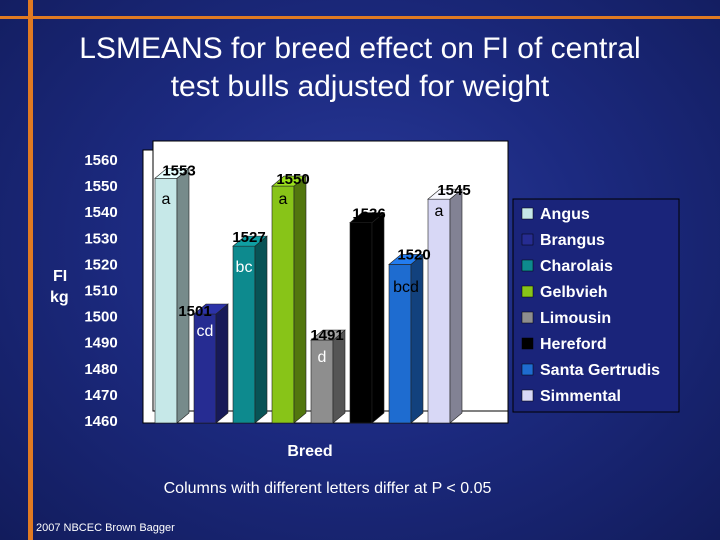 Image resolution: width=720 pixels, height=540 pixels. Describe the element at coordinates (100, 369) in the screenshot. I see `y-tick-label: 1480` at that location.